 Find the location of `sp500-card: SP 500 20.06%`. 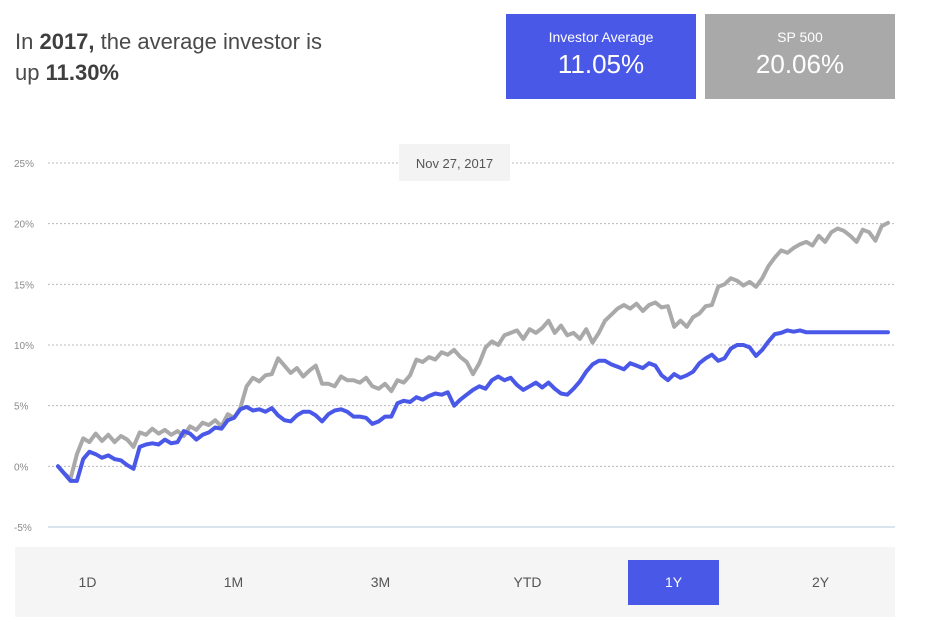

sp500-card: SP 500 20.06% is located at coordinates (800, 56).